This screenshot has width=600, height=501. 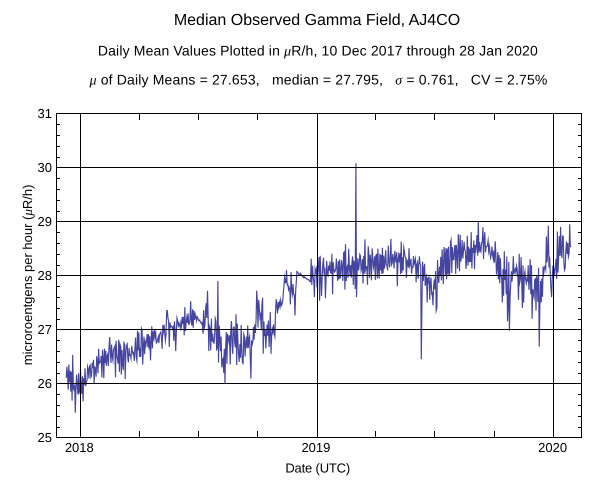 I want to click on svg-text: 26, so click(x=45, y=383).